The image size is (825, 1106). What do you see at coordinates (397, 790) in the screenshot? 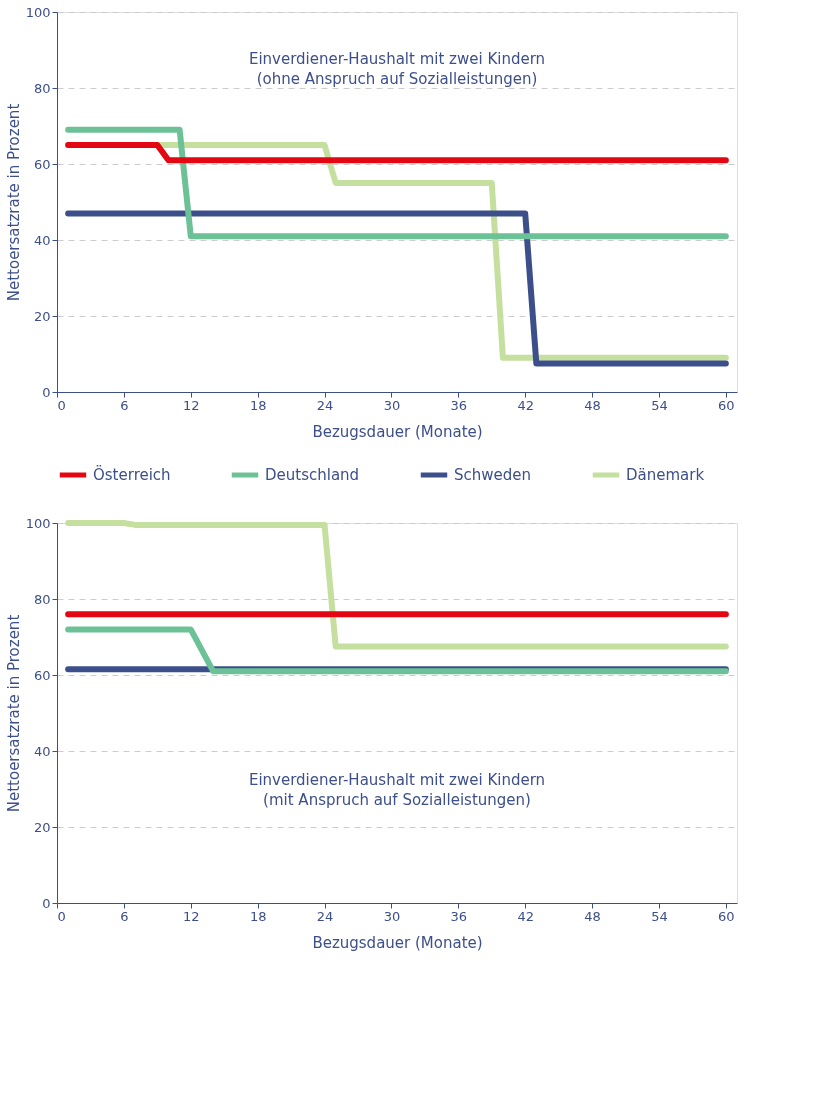
I see `annotation: Einverdiener-Haushalt mit zwei Kindern (mit Anspruch auf Sozialleistungen)` at bounding box center [397, 790].